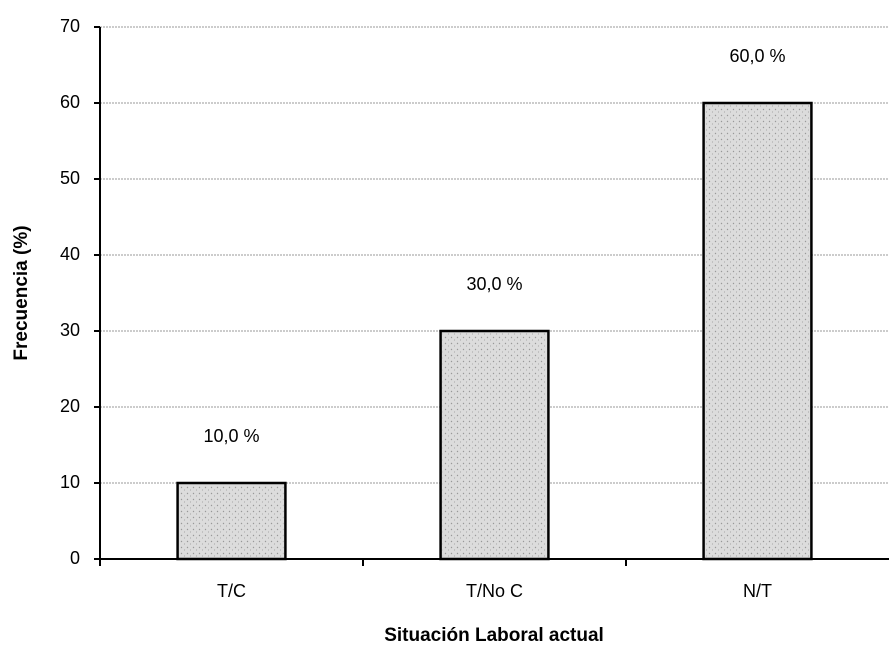 The image size is (889, 647). What do you see at coordinates (757, 56) in the screenshot?
I see `data-label: 60,0 %` at bounding box center [757, 56].